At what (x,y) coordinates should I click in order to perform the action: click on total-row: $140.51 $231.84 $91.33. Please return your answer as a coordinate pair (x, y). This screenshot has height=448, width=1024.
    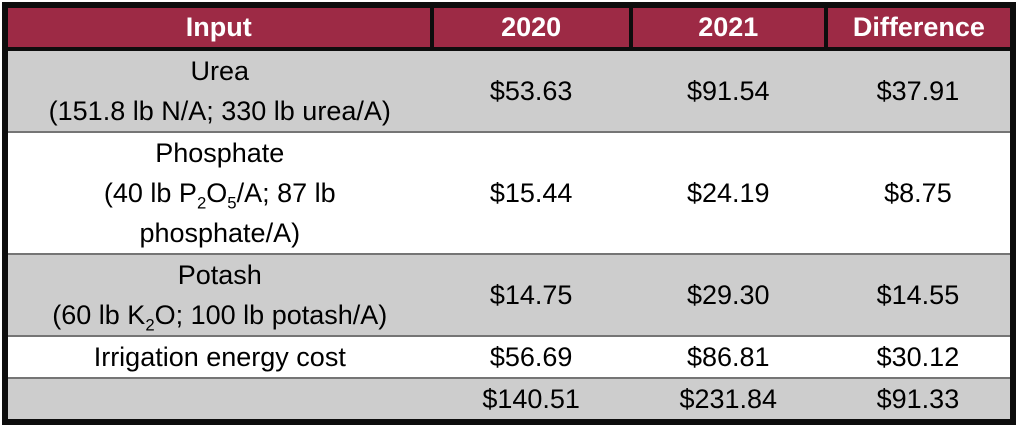
    Looking at the image, I should click on (509, 399).